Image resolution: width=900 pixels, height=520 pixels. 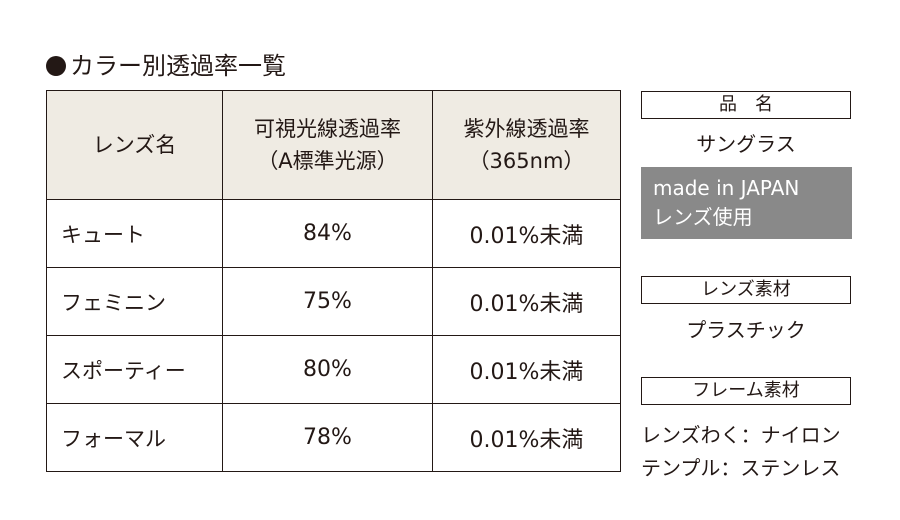 I want to click on page-title-text: カラー別透過率一覧, so click(x=178, y=66).